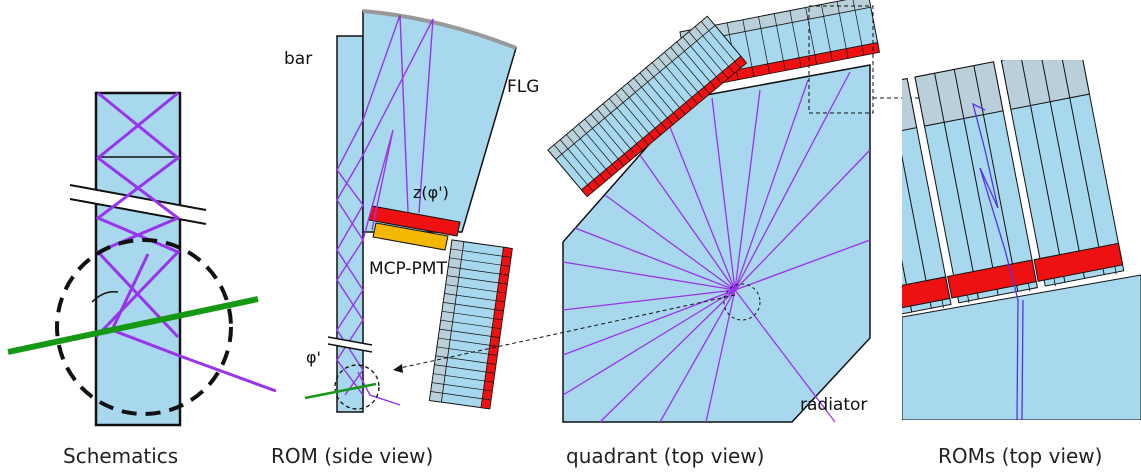 This screenshot has height=475, width=1141. I want to click on zoom-radiator, so click(1021, 347).